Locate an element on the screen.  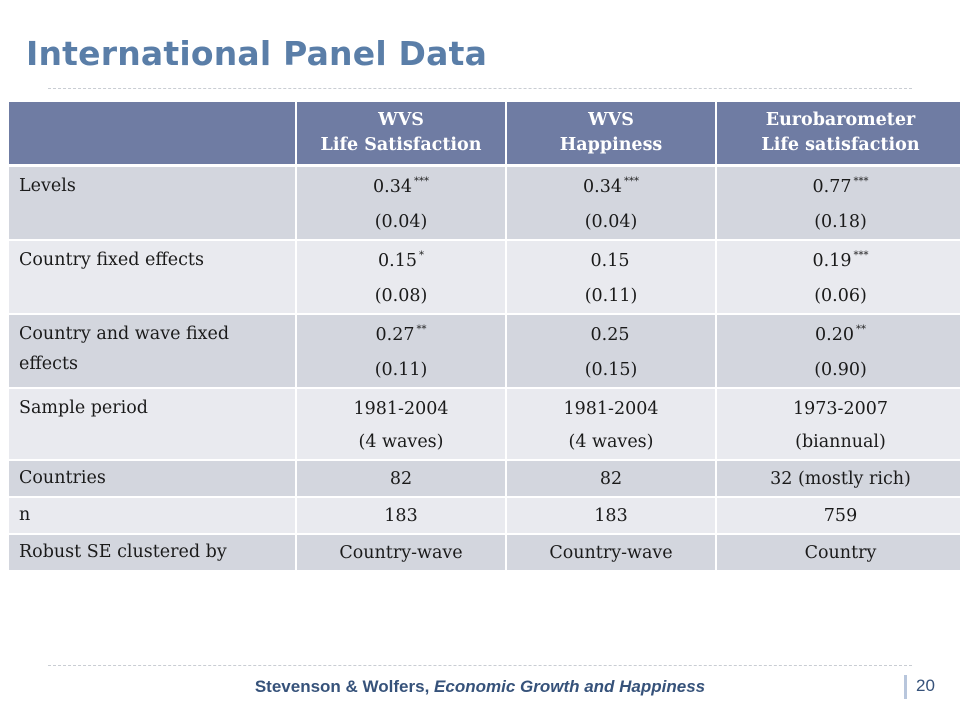
header-cell-eurobarometer: Eurobarometer Life satisfaction is located at coordinates (838, 134).